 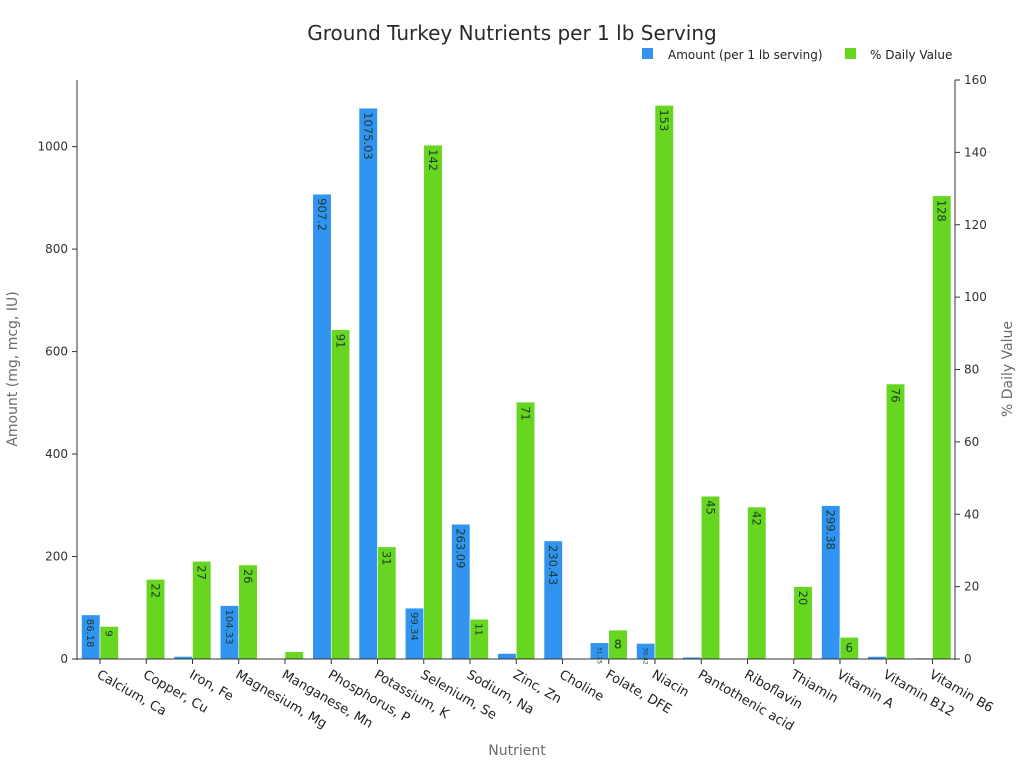 What do you see at coordinates (57, 403) in the screenshot?
I see `left-y-axis: 0 200 400 600 800 1000` at bounding box center [57, 403].